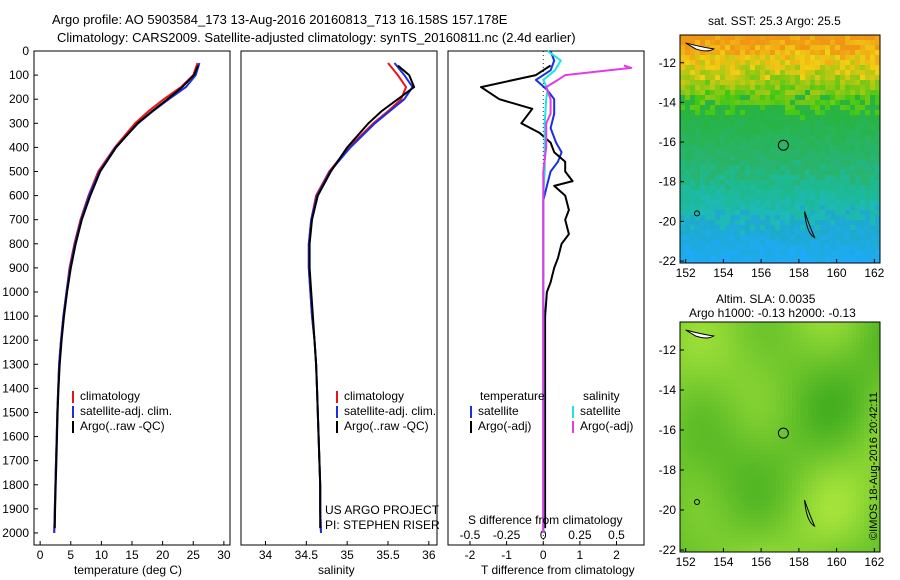 Image resolution: width=900 pixels, height=580 pixels. Describe the element at coordinates (668, 261) in the screenshot. I see `map-y-tick-label: -22` at that location.